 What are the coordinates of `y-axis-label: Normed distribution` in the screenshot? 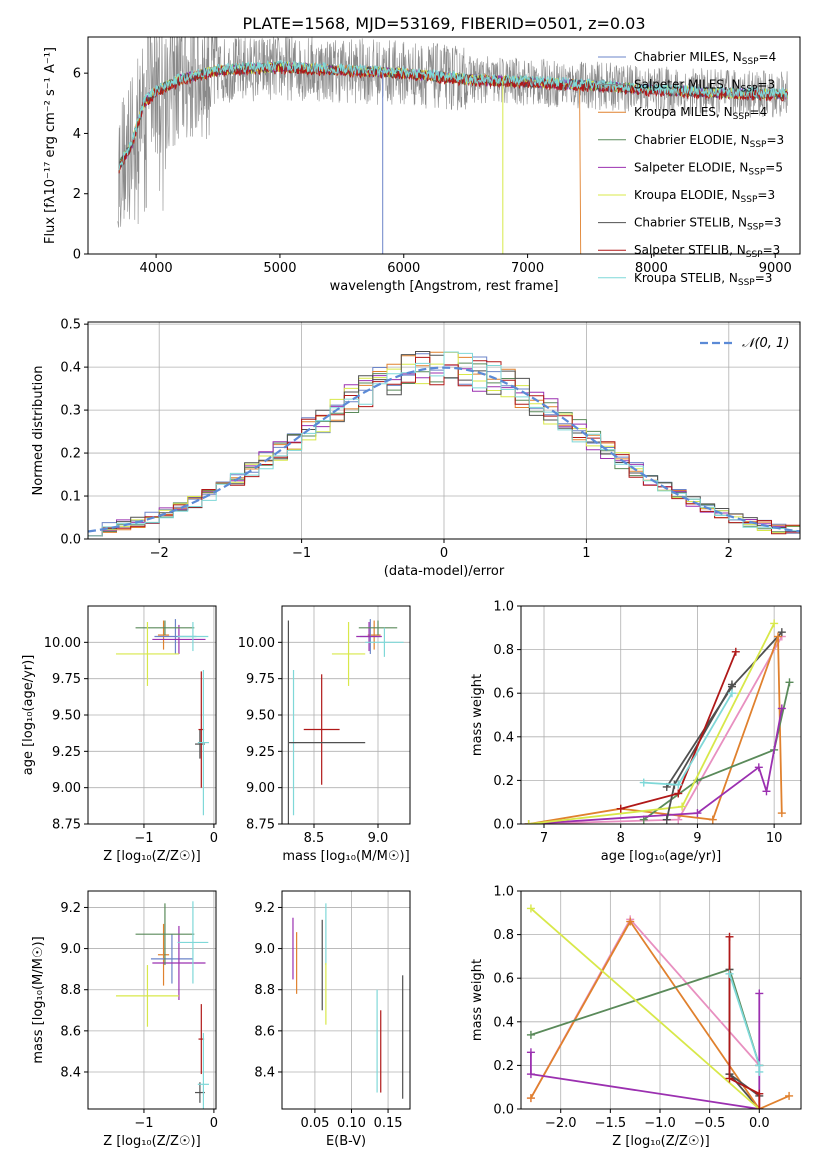 It's located at (38, 431).